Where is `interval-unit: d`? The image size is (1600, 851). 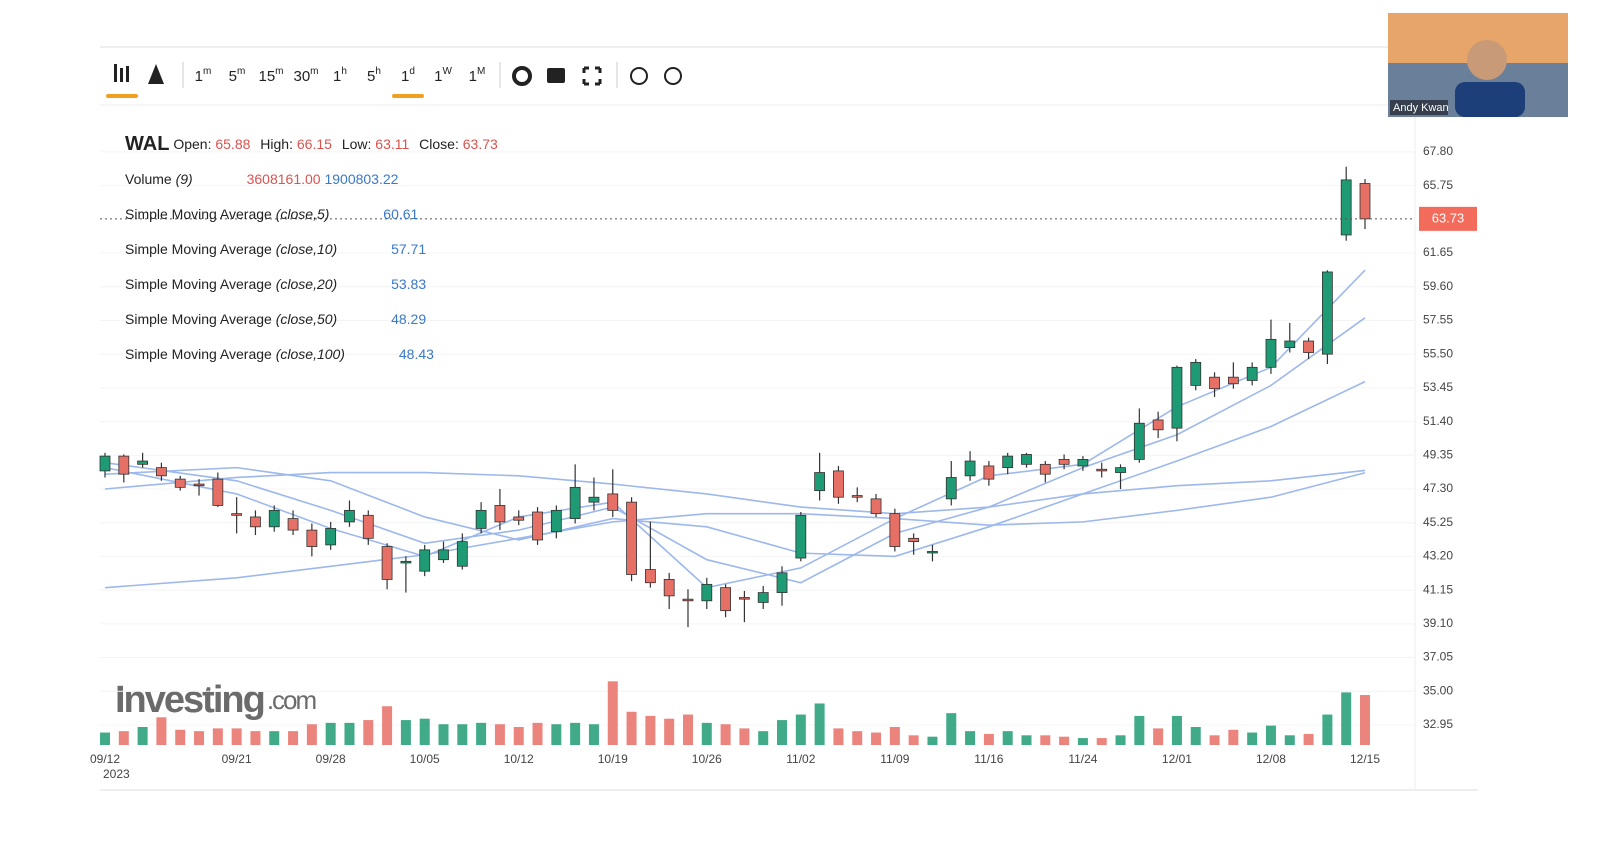 interval-unit: d is located at coordinates (412, 71).